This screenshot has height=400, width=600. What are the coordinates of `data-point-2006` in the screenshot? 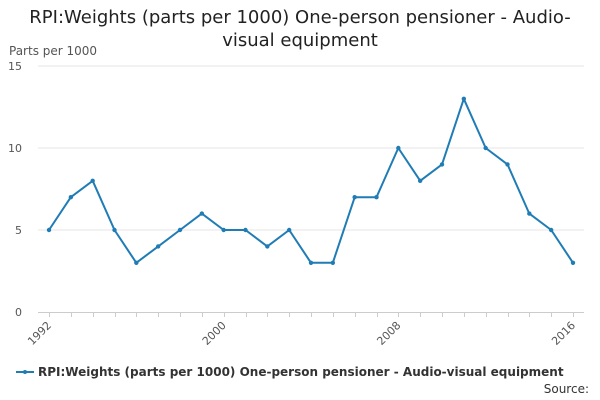 It's located at (354, 197).